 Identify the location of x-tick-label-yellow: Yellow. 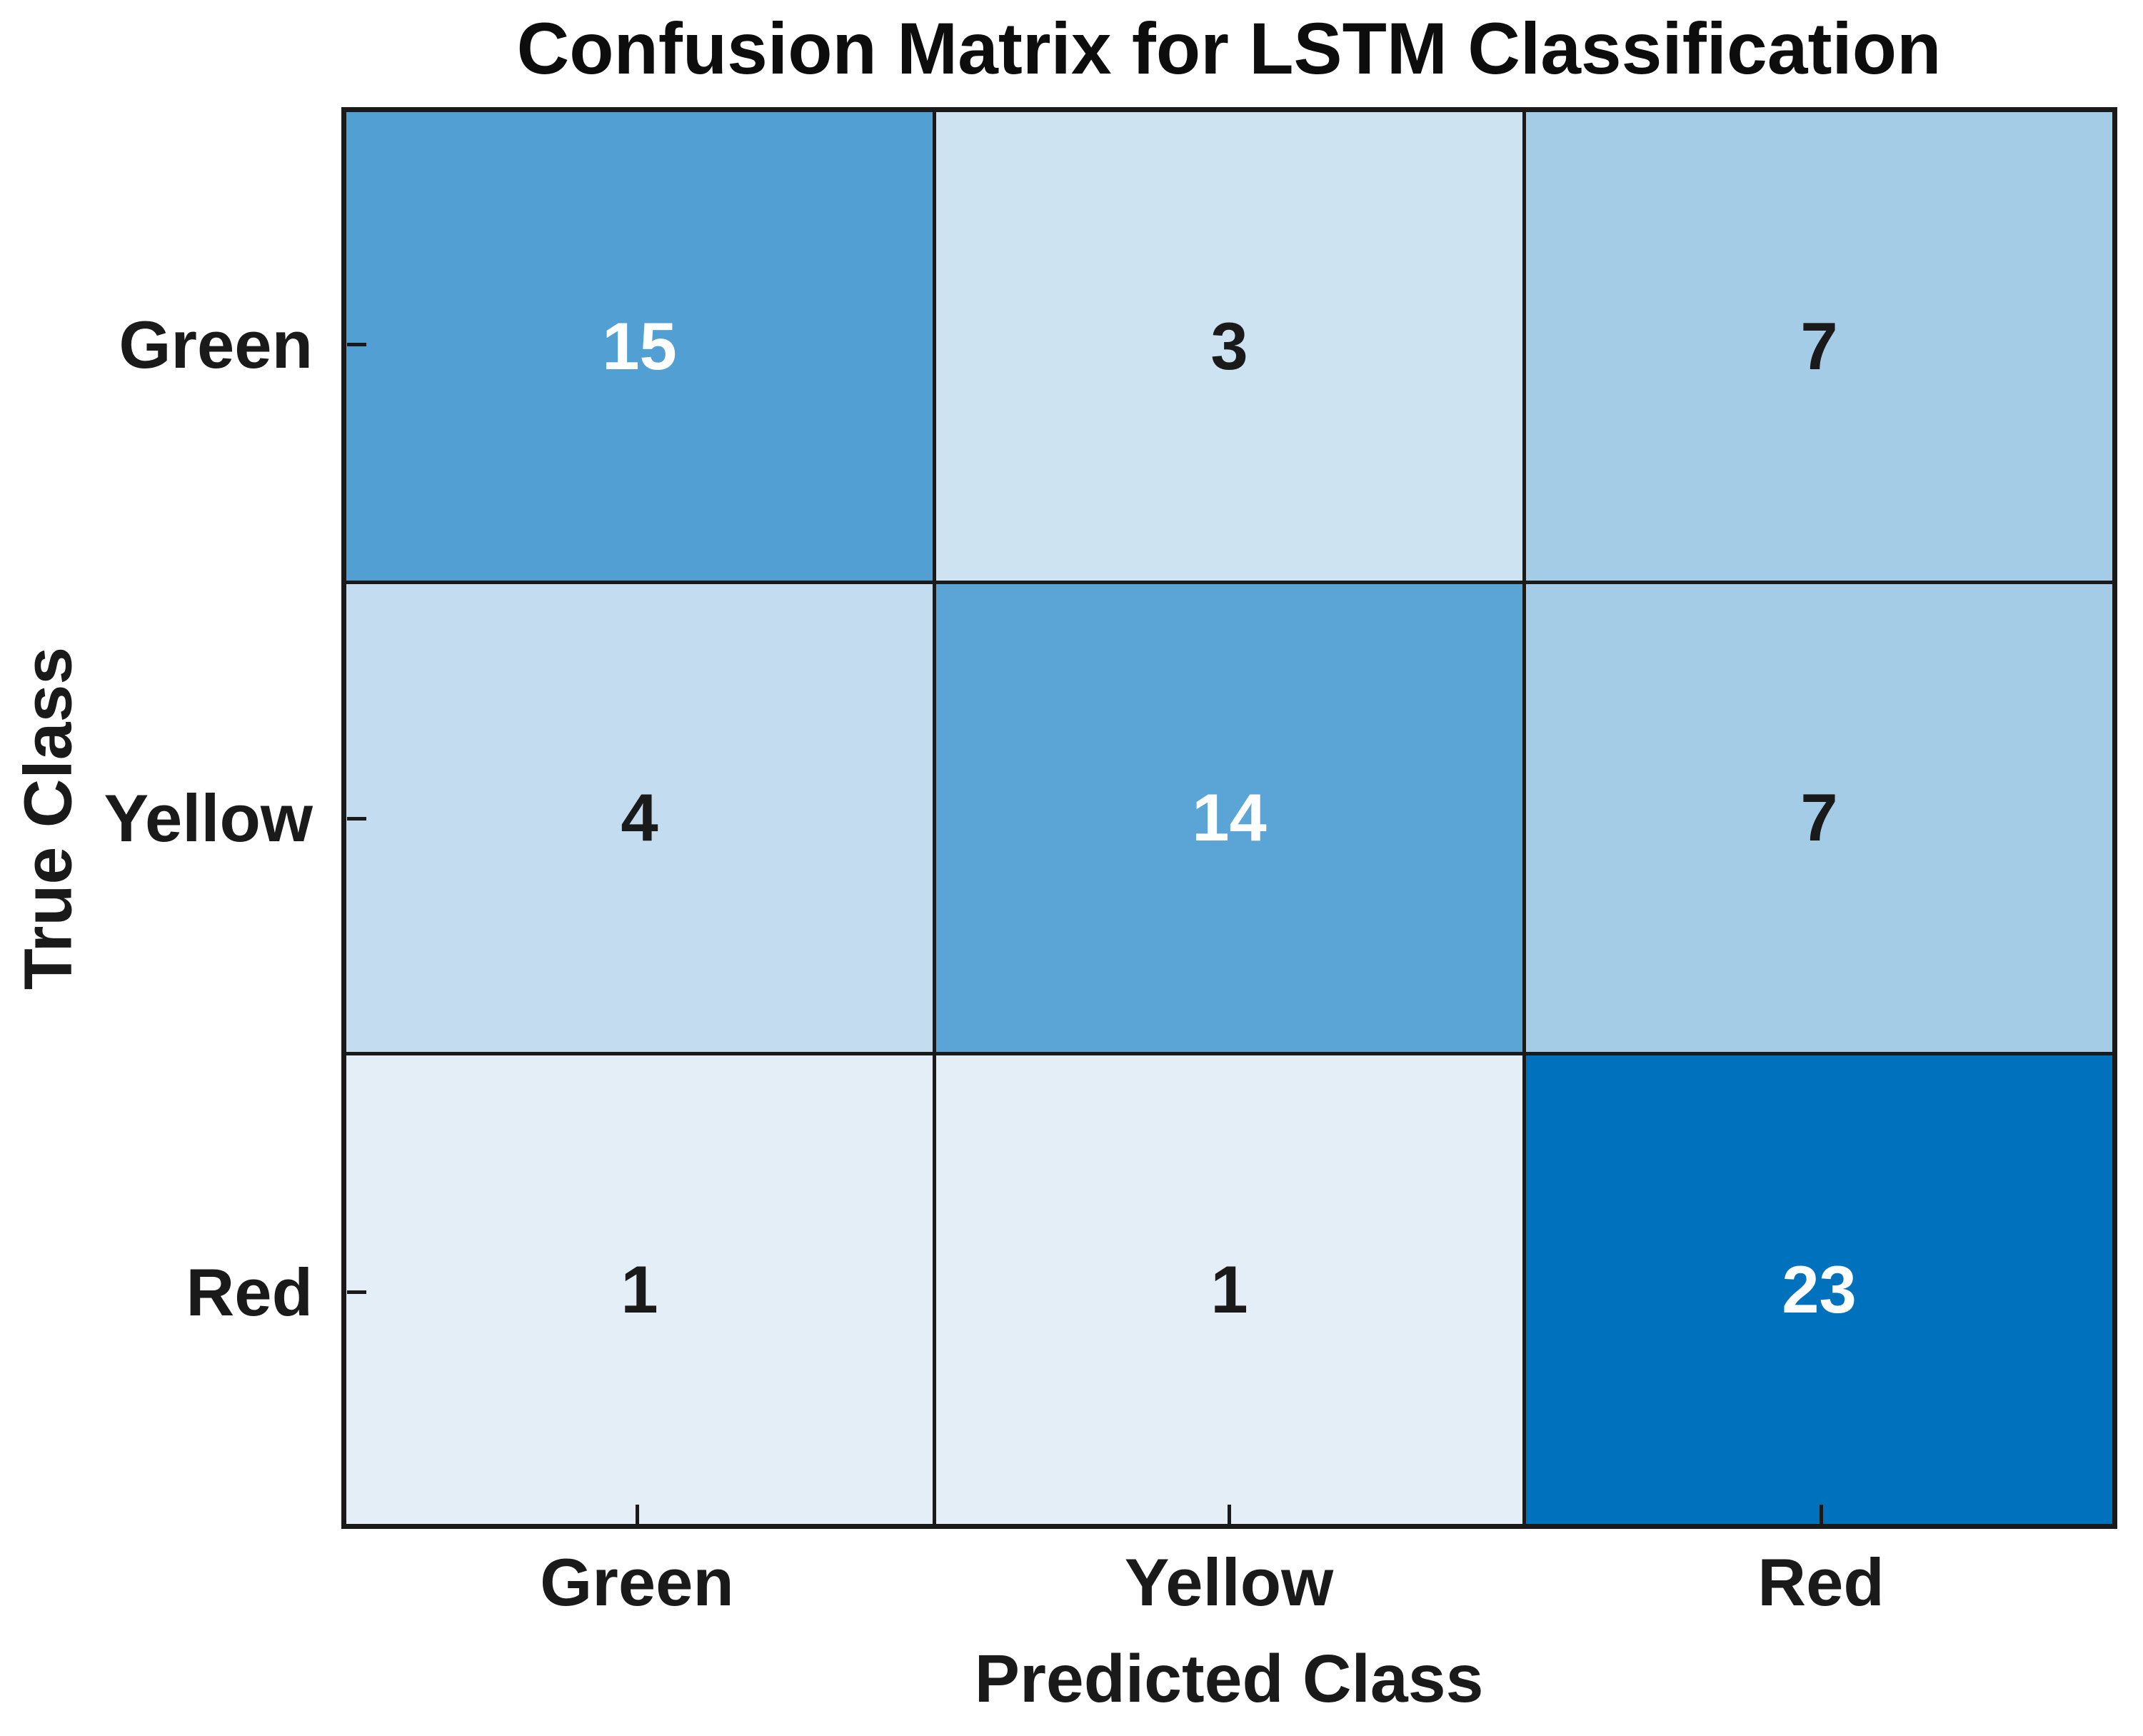
(1229, 1582).